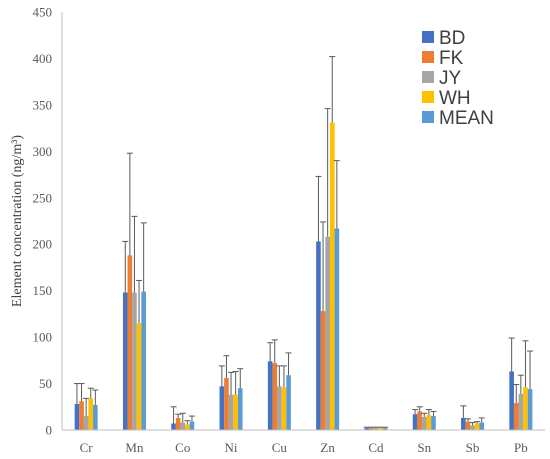  What do you see at coordinates (134, 291) in the screenshot?
I see `category-group-mn` at bounding box center [134, 291].